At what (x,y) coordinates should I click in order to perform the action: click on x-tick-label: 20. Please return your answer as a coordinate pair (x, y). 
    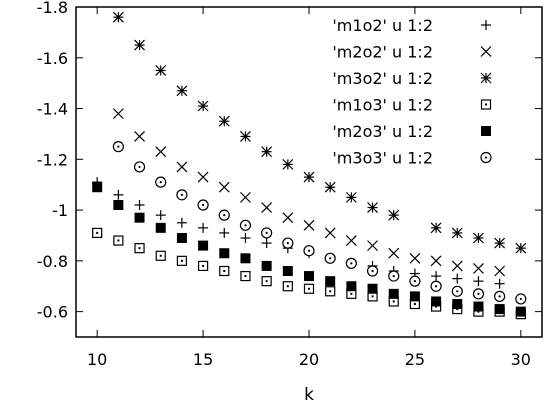
    Looking at the image, I should click on (309, 359).